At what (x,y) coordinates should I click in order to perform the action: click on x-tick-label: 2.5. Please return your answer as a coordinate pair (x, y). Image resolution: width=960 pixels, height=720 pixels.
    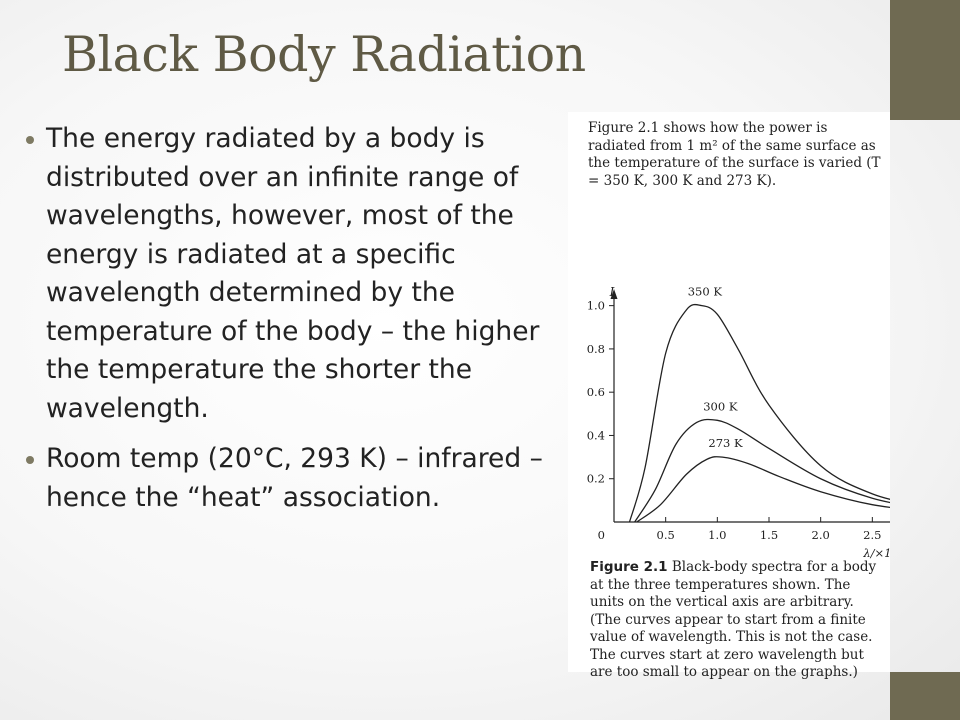
    Looking at the image, I should click on (872, 535).